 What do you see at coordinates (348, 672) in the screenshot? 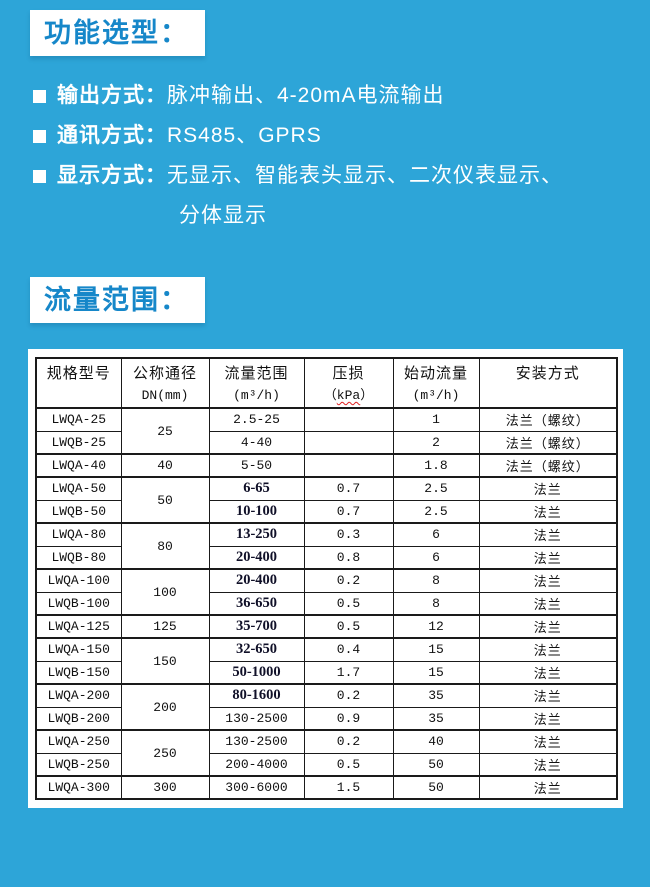
I see `pressure-loss-cell: 1.7` at bounding box center [348, 672].